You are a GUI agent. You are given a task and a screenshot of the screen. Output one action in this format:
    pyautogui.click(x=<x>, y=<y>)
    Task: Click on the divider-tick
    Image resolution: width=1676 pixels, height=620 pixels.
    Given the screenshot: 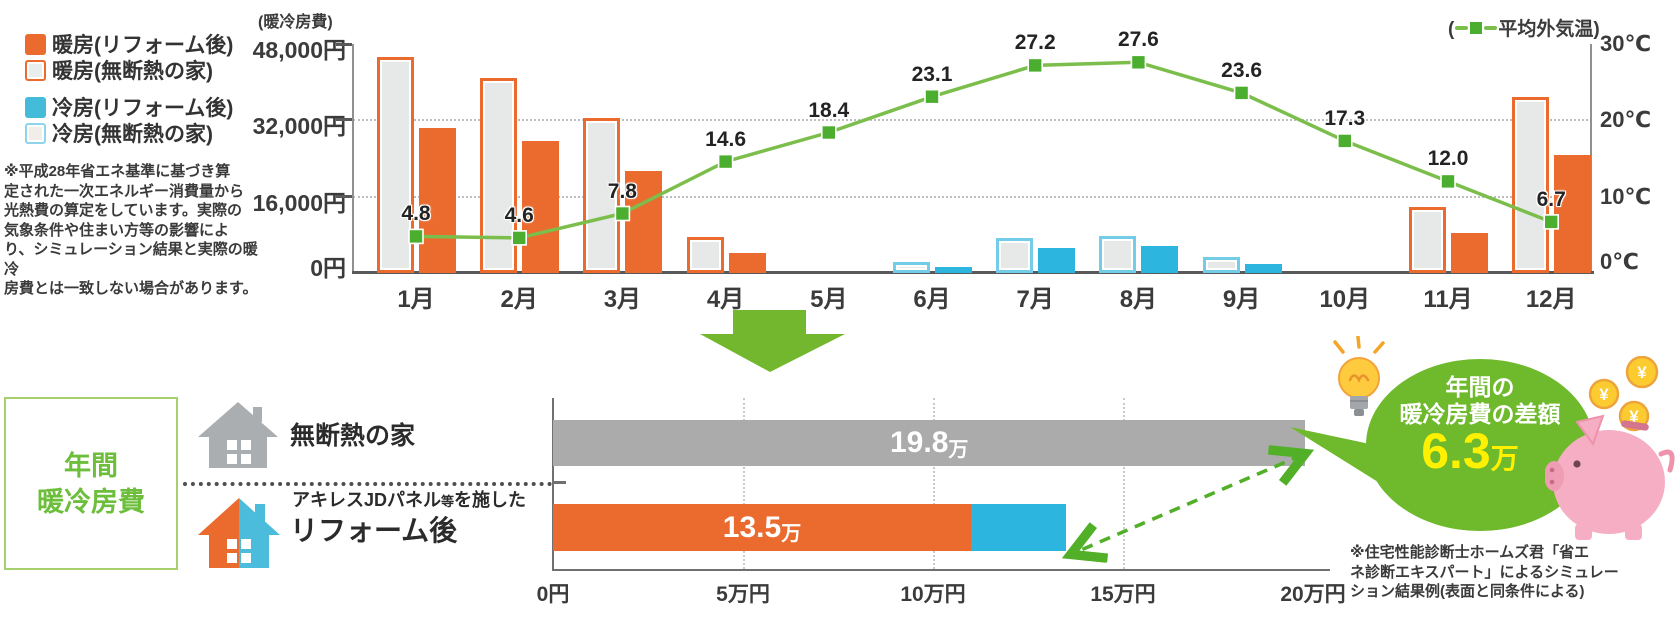 What is the action you would take?
    pyautogui.click(x=559, y=482)
    